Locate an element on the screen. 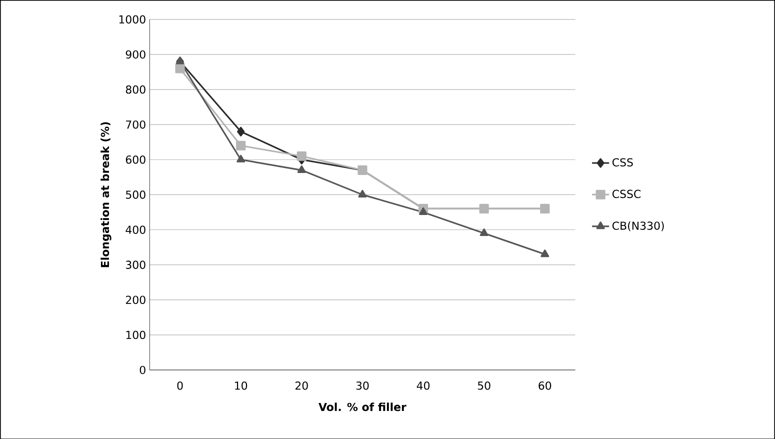 The height and width of the screenshot is (439, 775). legend-label: CB(N330) is located at coordinates (638, 226).